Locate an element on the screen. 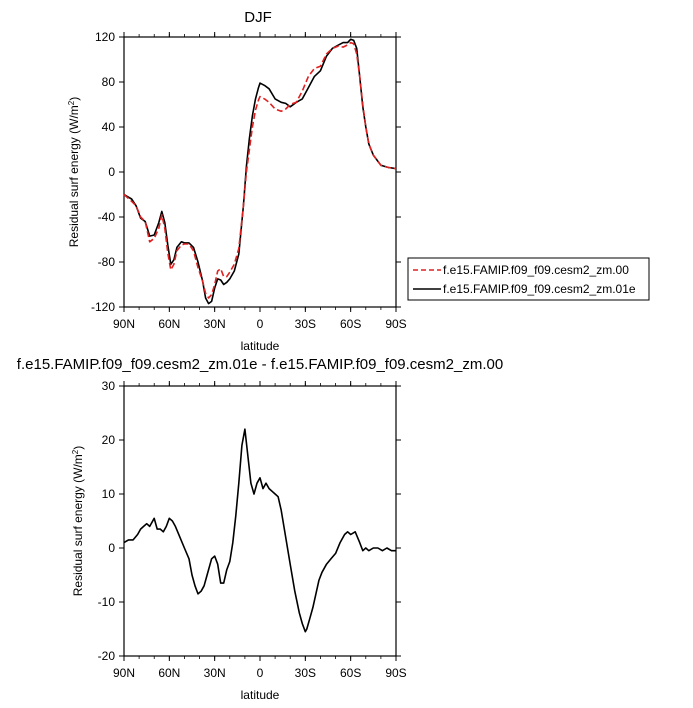 Image resolution: width=693 pixels, height=708 pixels. chart-title: DJF is located at coordinates (258, 17).